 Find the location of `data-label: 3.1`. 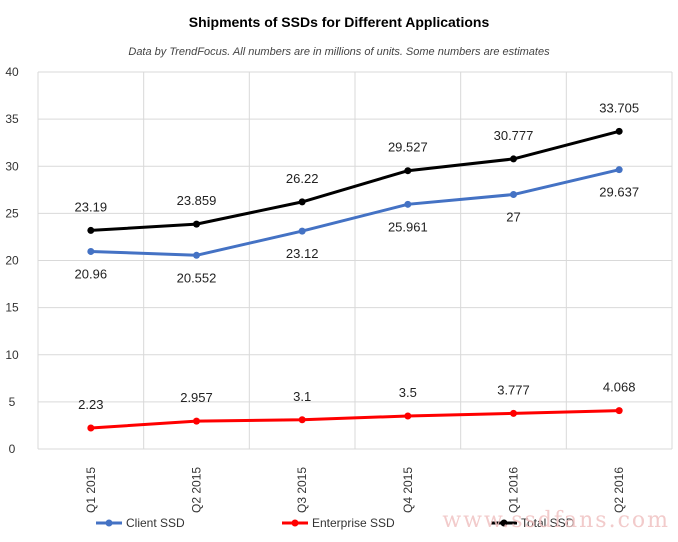

data-label: 3.1 is located at coordinates (302, 396).